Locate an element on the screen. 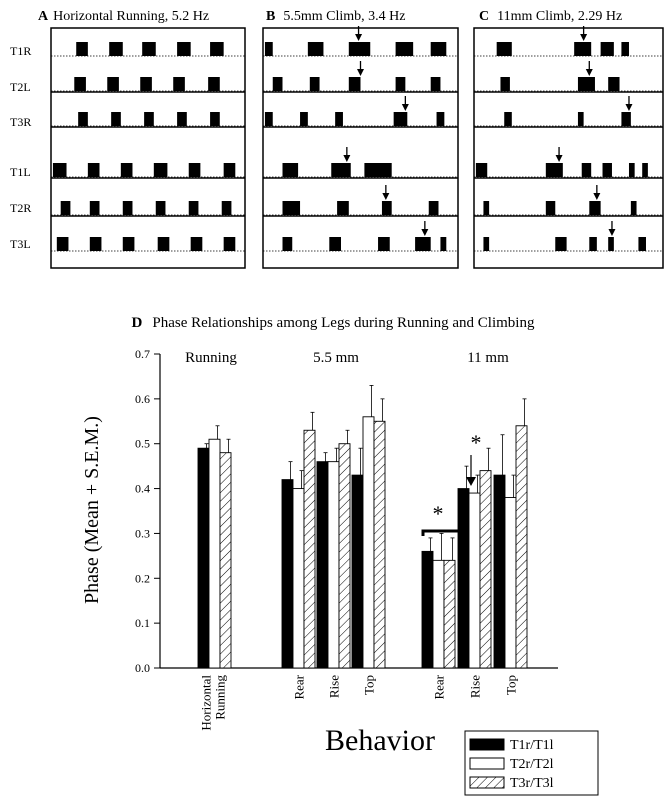 The height and width of the screenshot is (797, 667). row-label-t1r: T1R is located at coordinates (20, 51).